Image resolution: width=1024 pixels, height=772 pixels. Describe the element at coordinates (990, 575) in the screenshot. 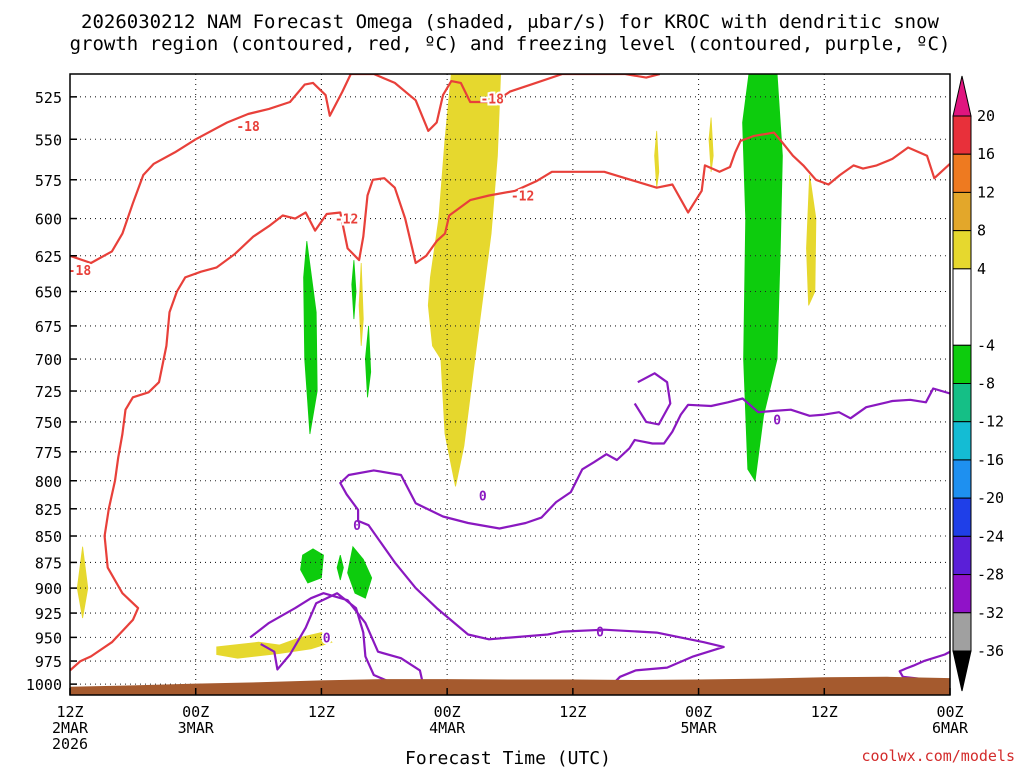

I see `colorbar-label: -28` at that location.